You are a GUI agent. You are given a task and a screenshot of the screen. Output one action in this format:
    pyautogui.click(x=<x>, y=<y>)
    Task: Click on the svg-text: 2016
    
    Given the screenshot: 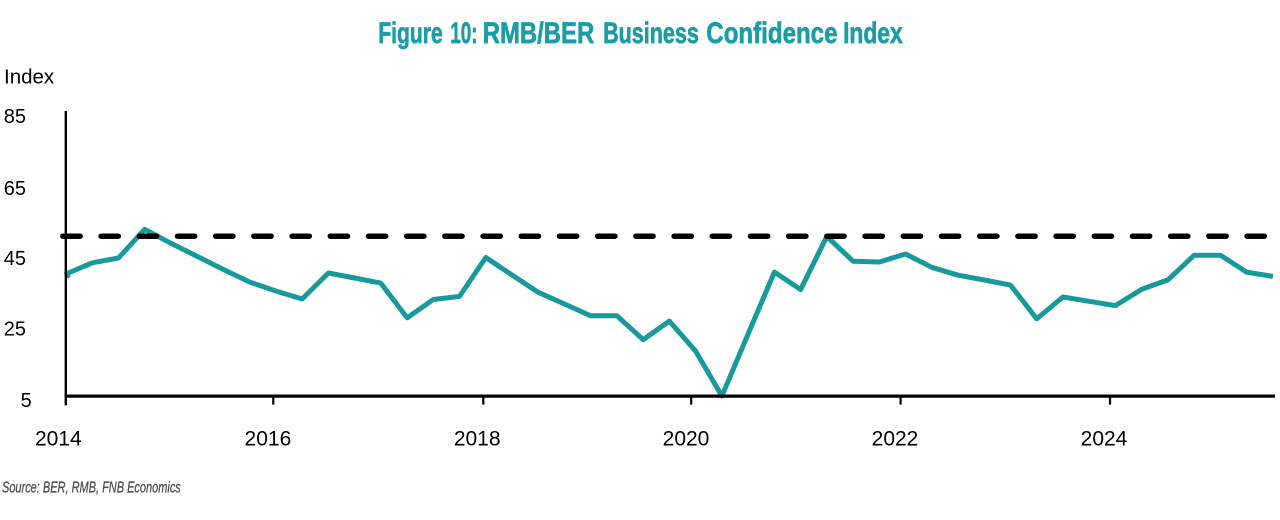 What is the action you would take?
    pyautogui.click(x=268, y=439)
    